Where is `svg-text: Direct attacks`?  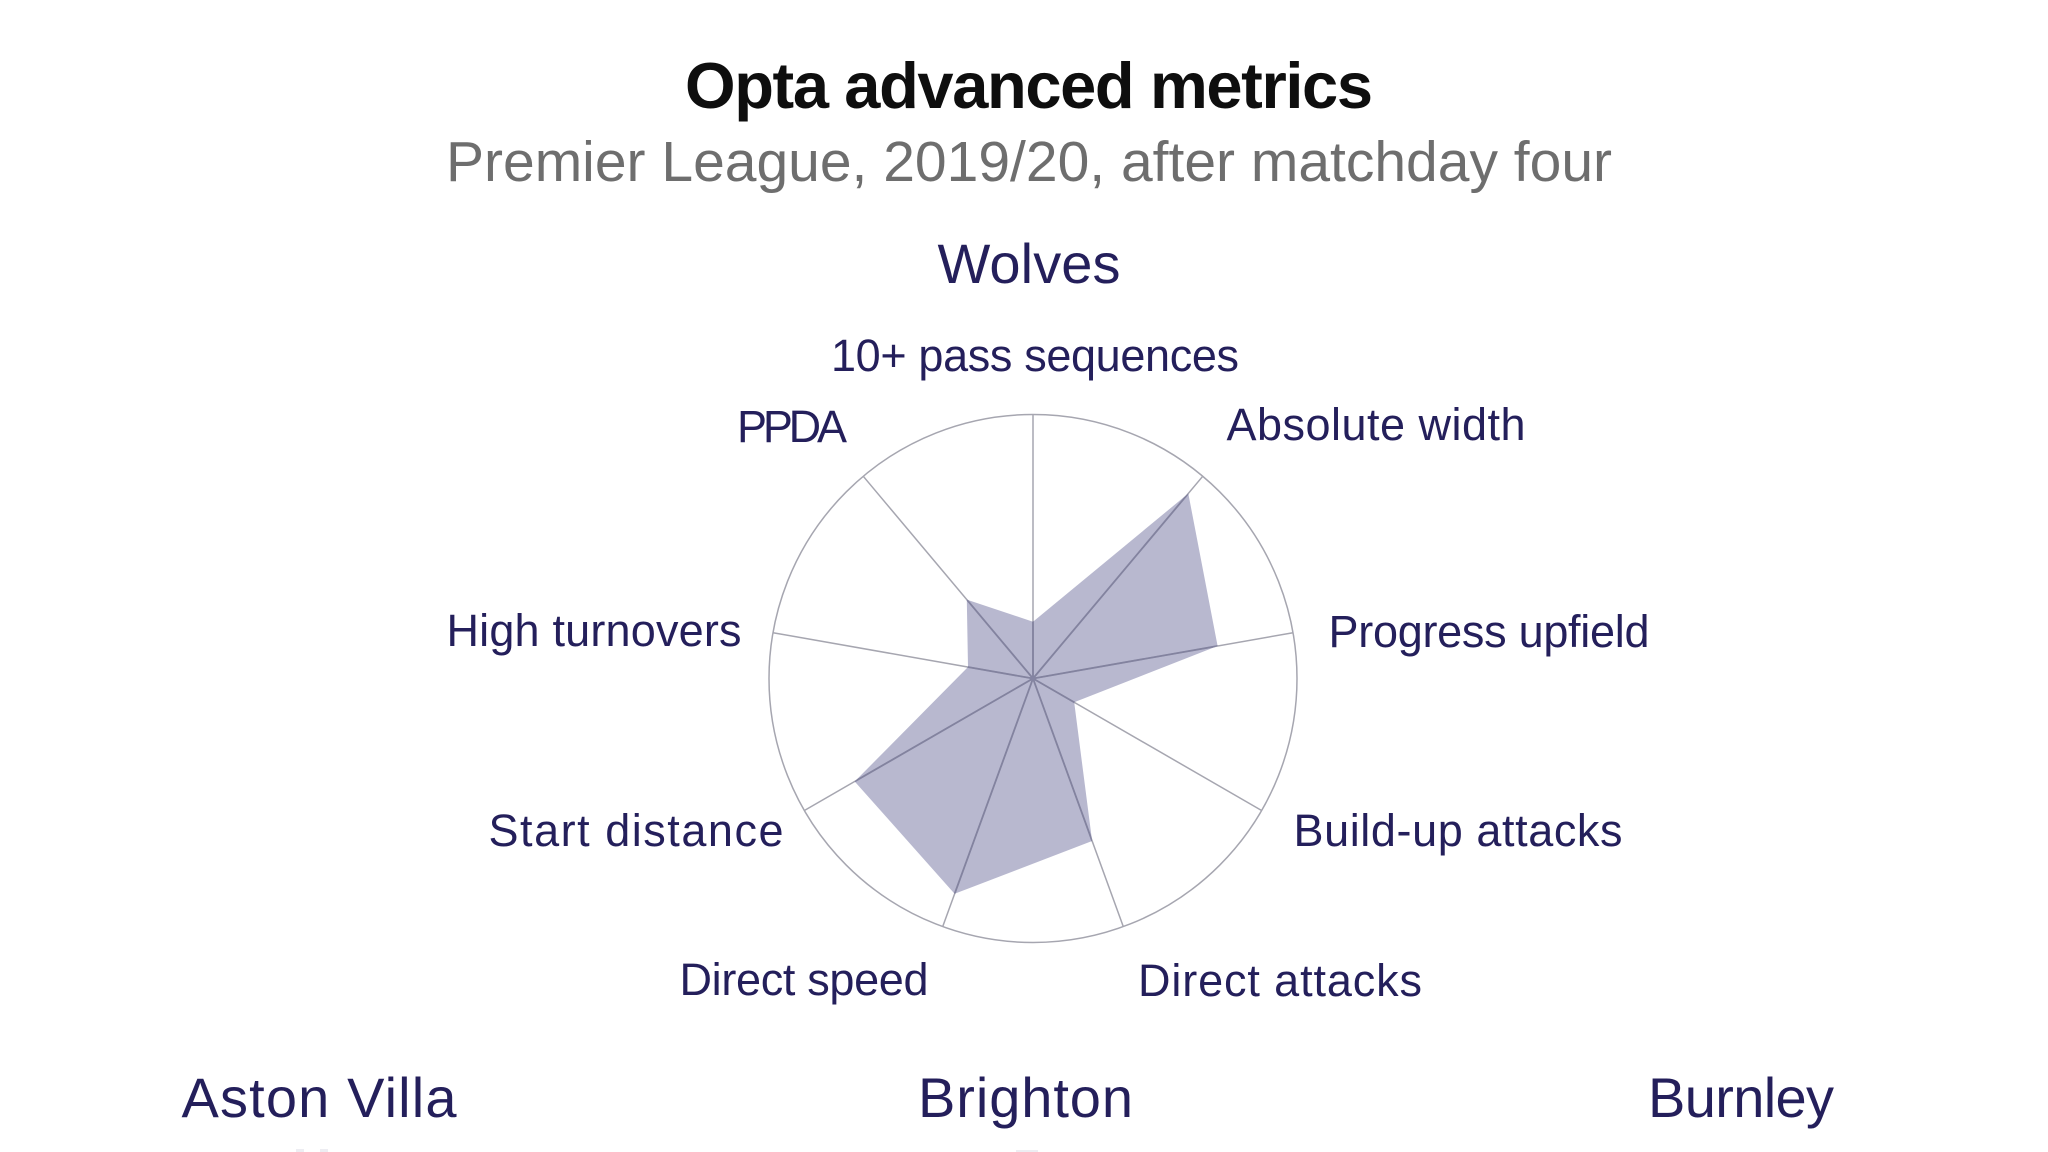 svg-text: Direct attacks is located at coordinates (1280, 980).